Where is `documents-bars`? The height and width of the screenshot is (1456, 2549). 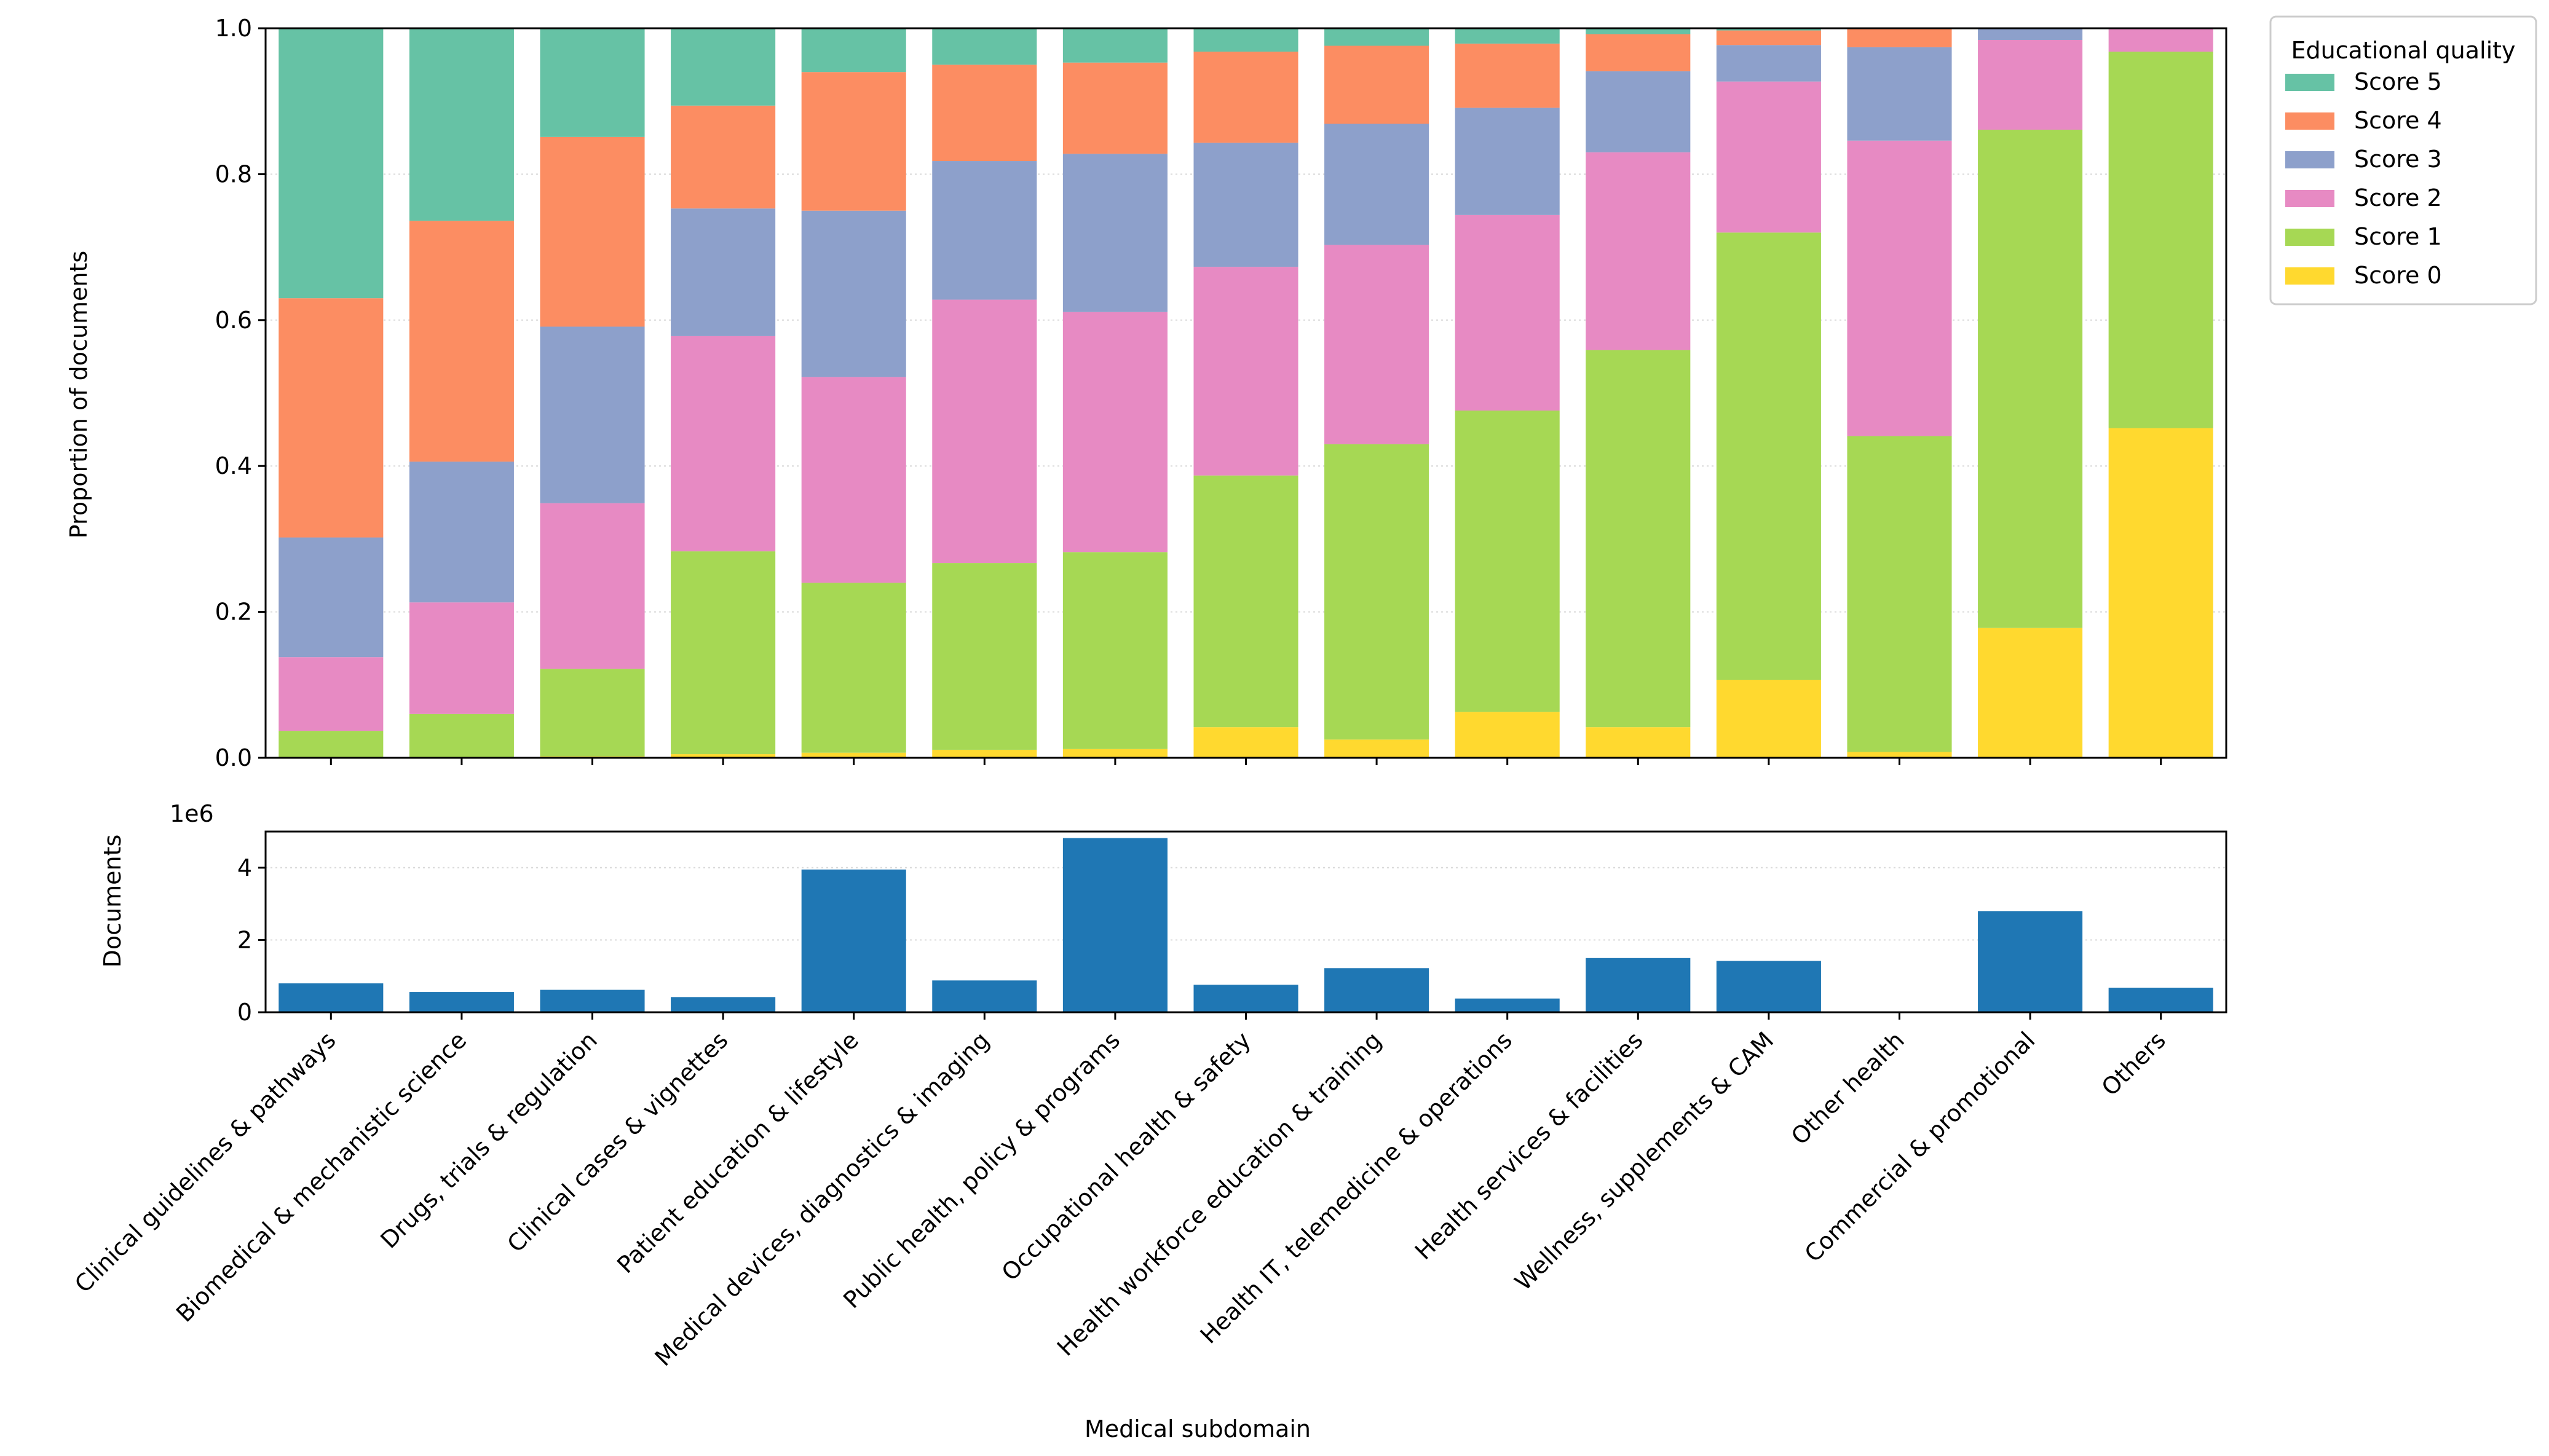
documents-bars is located at coordinates (1246, 925).